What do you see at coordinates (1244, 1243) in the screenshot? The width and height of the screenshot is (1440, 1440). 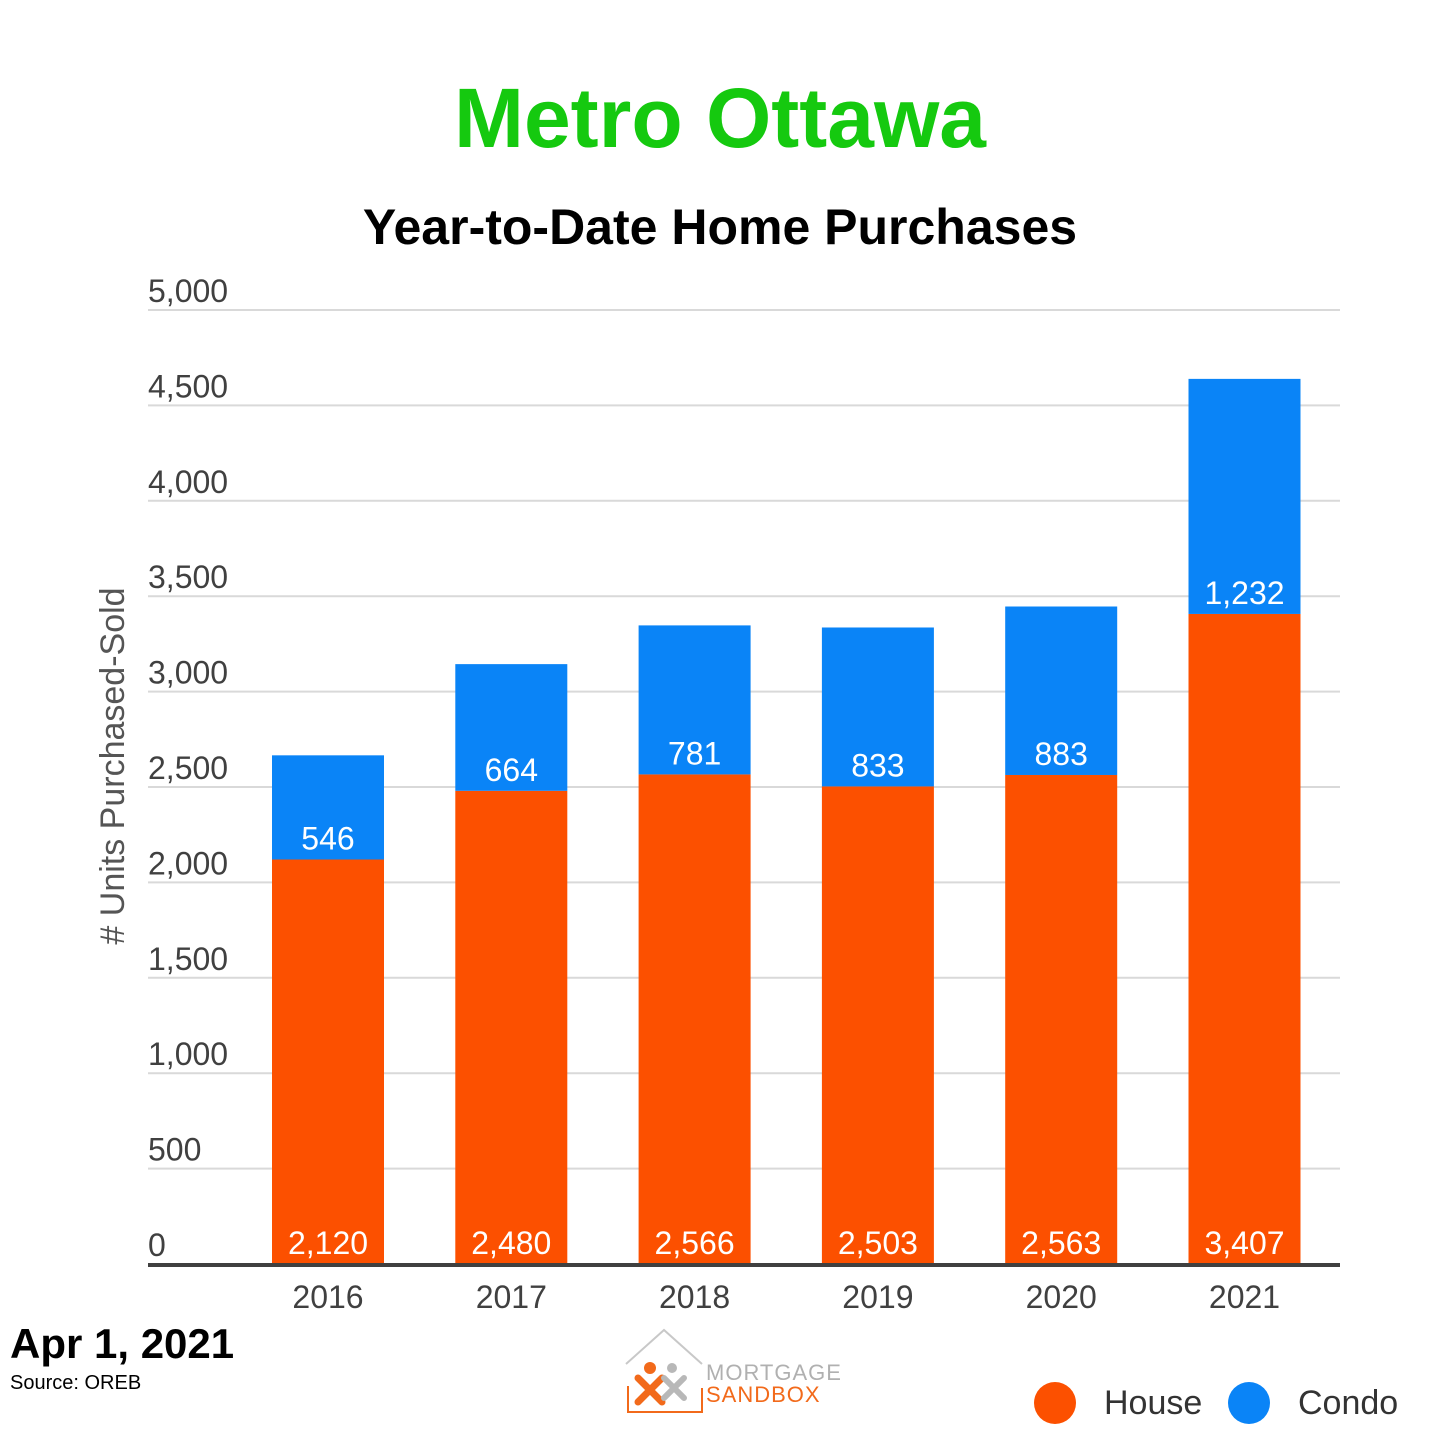 I see `data-label-house-2021: 3,407` at bounding box center [1244, 1243].